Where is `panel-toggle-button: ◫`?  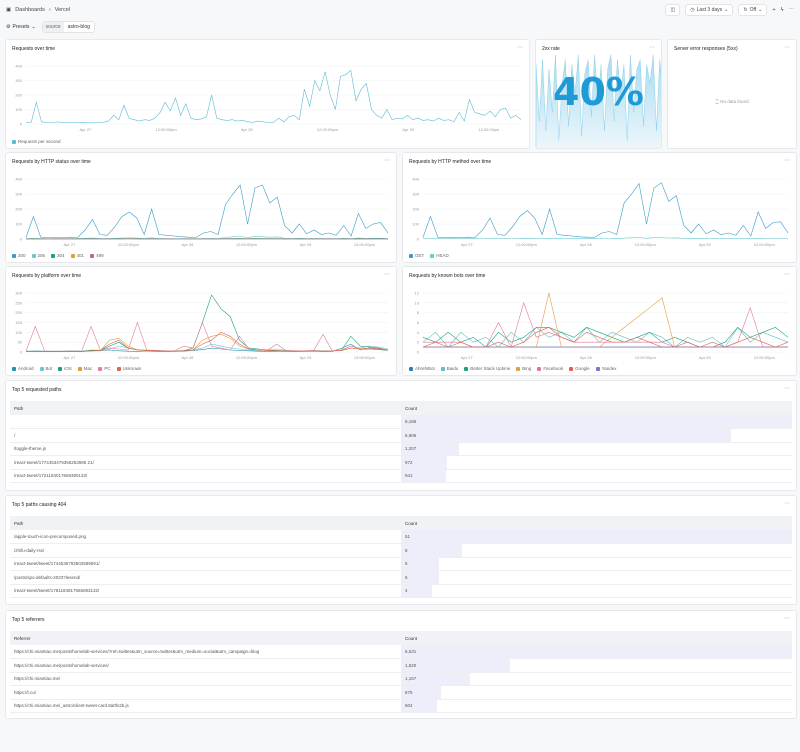
panel-toggle-button: ◫ is located at coordinates (673, 10).